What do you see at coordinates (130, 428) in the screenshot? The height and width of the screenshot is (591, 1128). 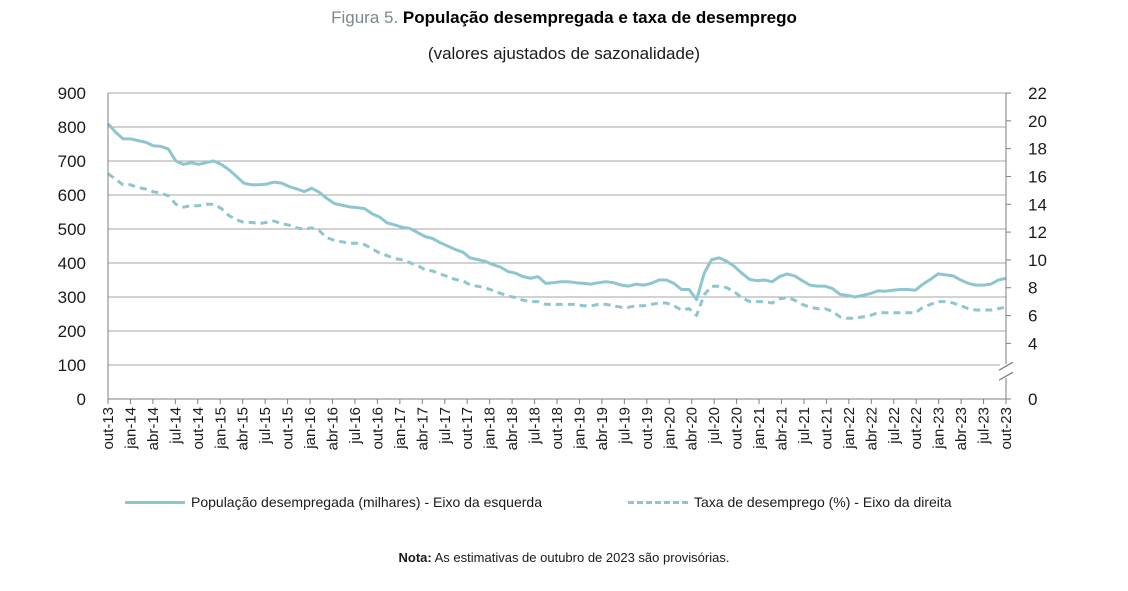 I see `x-tick-label: jan-14` at bounding box center [130, 428].